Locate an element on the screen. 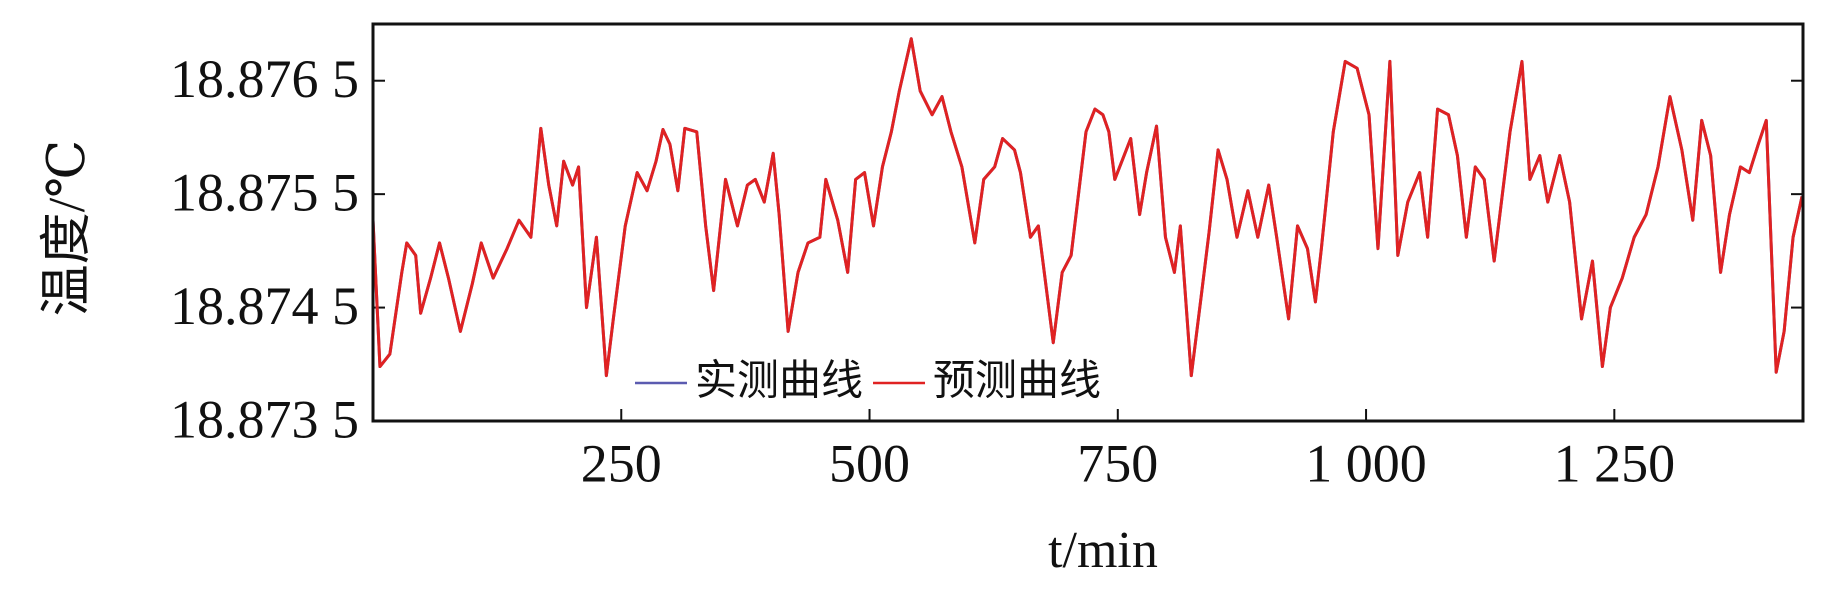 This screenshot has height=591, width=1843. x-tick-label: 1 000 is located at coordinates (1366, 463).